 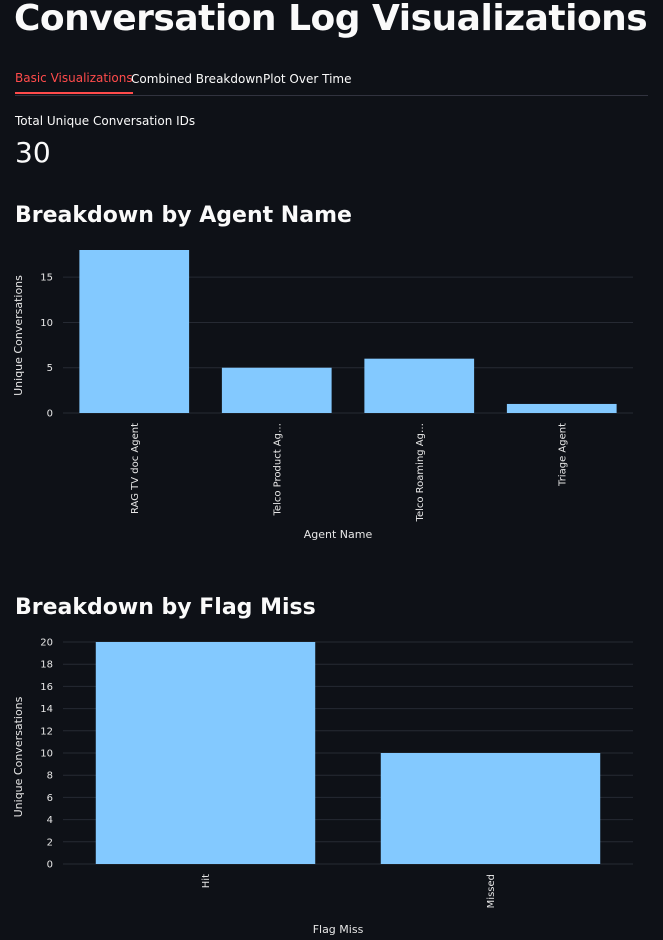 What do you see at coordinates (50, 368) in the screenshot?
I see `agent-y-tick-label: 5` at bounding box center [50, 368].